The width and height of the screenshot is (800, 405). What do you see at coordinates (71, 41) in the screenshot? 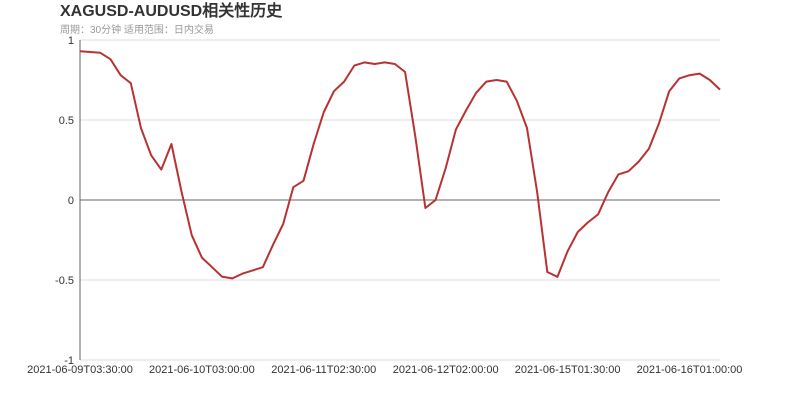
I see `y-tick-label: 1` at bounding box center [71, 41].